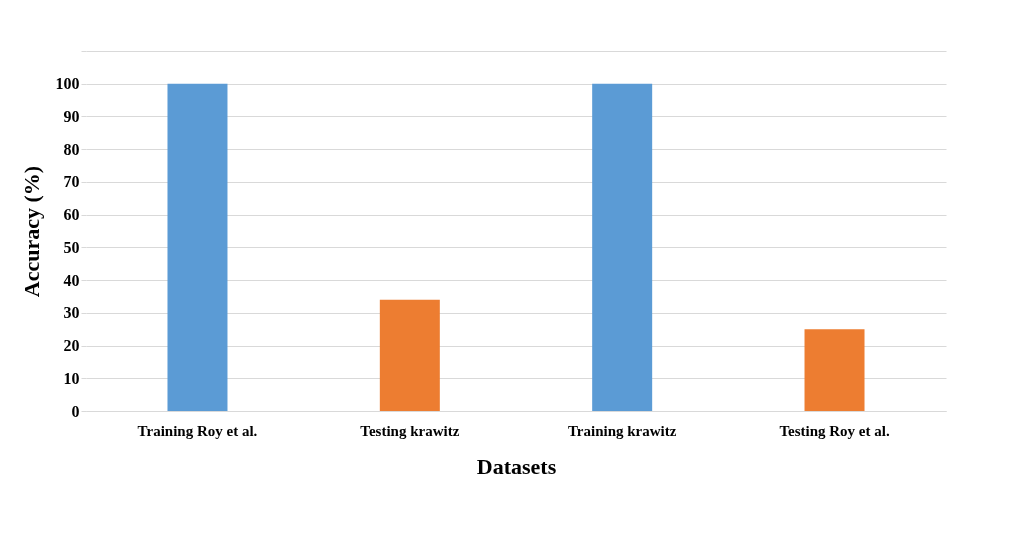  What do you see at coordinates (834, 430) in the screenshot?
I see `x-tick-label: Testing Roy et al.` at bounding box center [834, 430].